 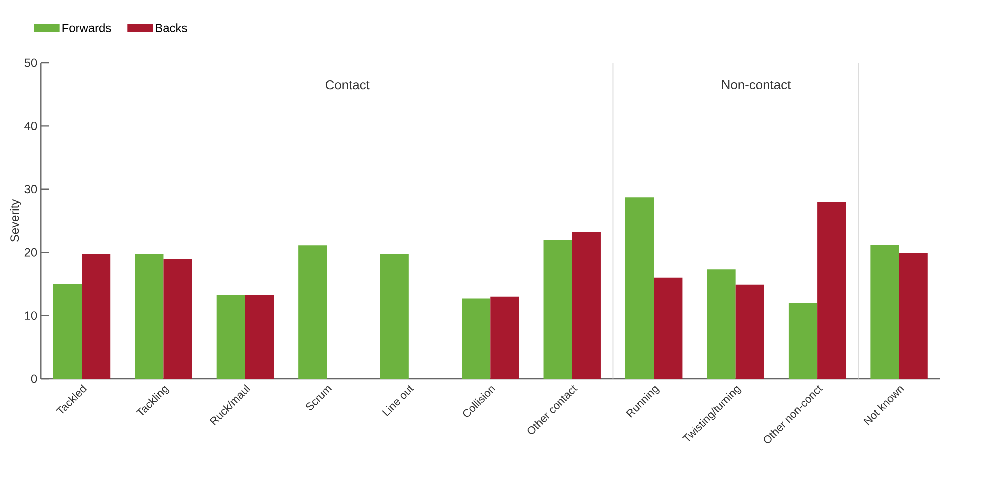 I want to click on annotation: Non-contact, so click(x=757, y=85).